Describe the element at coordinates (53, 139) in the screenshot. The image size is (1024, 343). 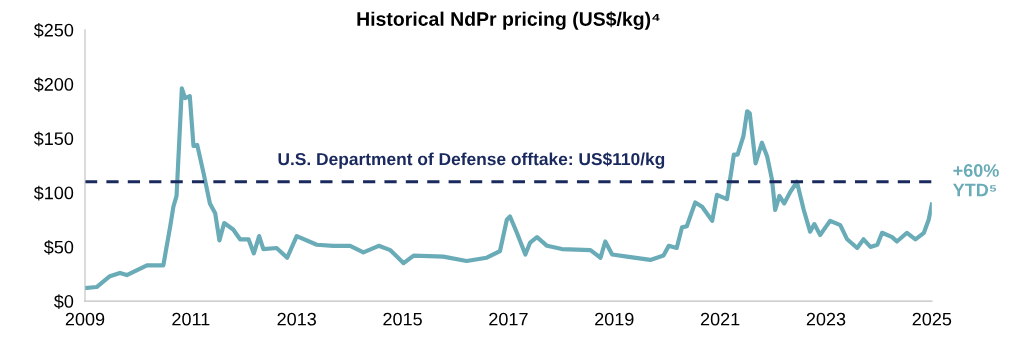
I see `y-tick-label: $150` at that location.